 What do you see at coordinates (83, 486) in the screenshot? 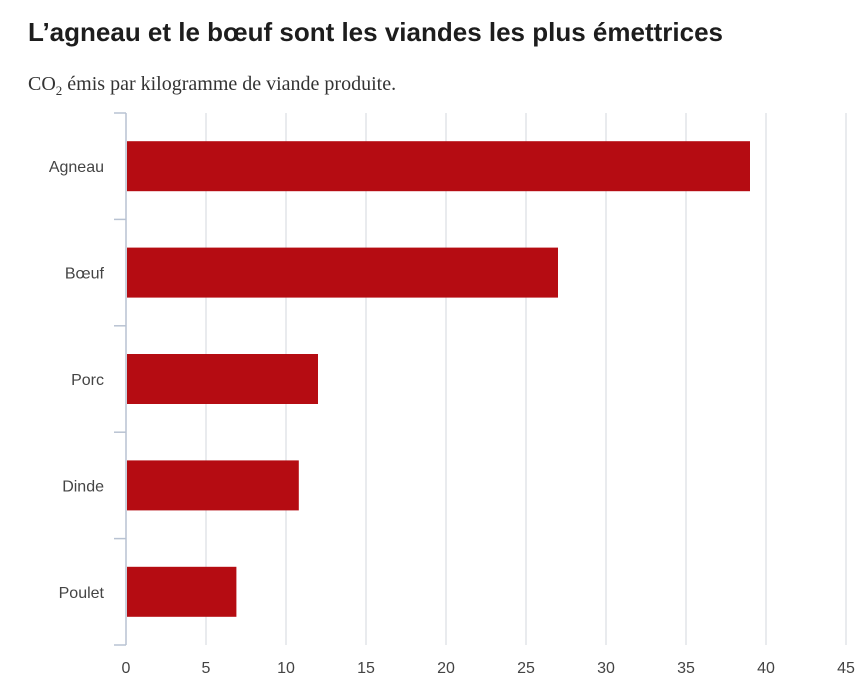
I see `category-label: Dinde` at bounding box center [83, 486].